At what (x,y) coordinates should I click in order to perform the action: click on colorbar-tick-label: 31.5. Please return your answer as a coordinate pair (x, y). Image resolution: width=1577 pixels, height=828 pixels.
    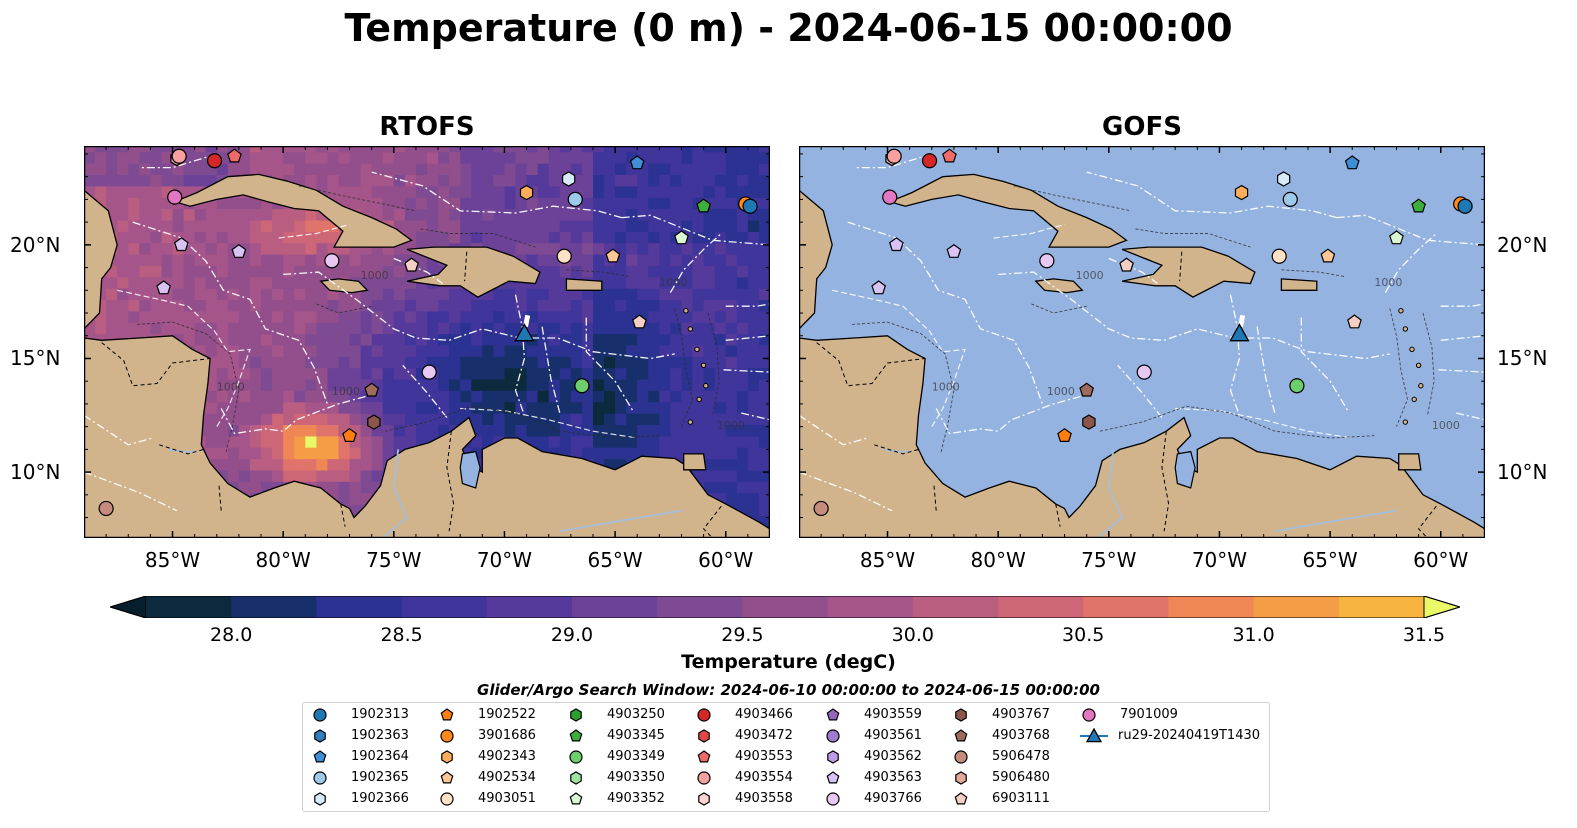
    Looking at the image, I should click on (1424, 635).